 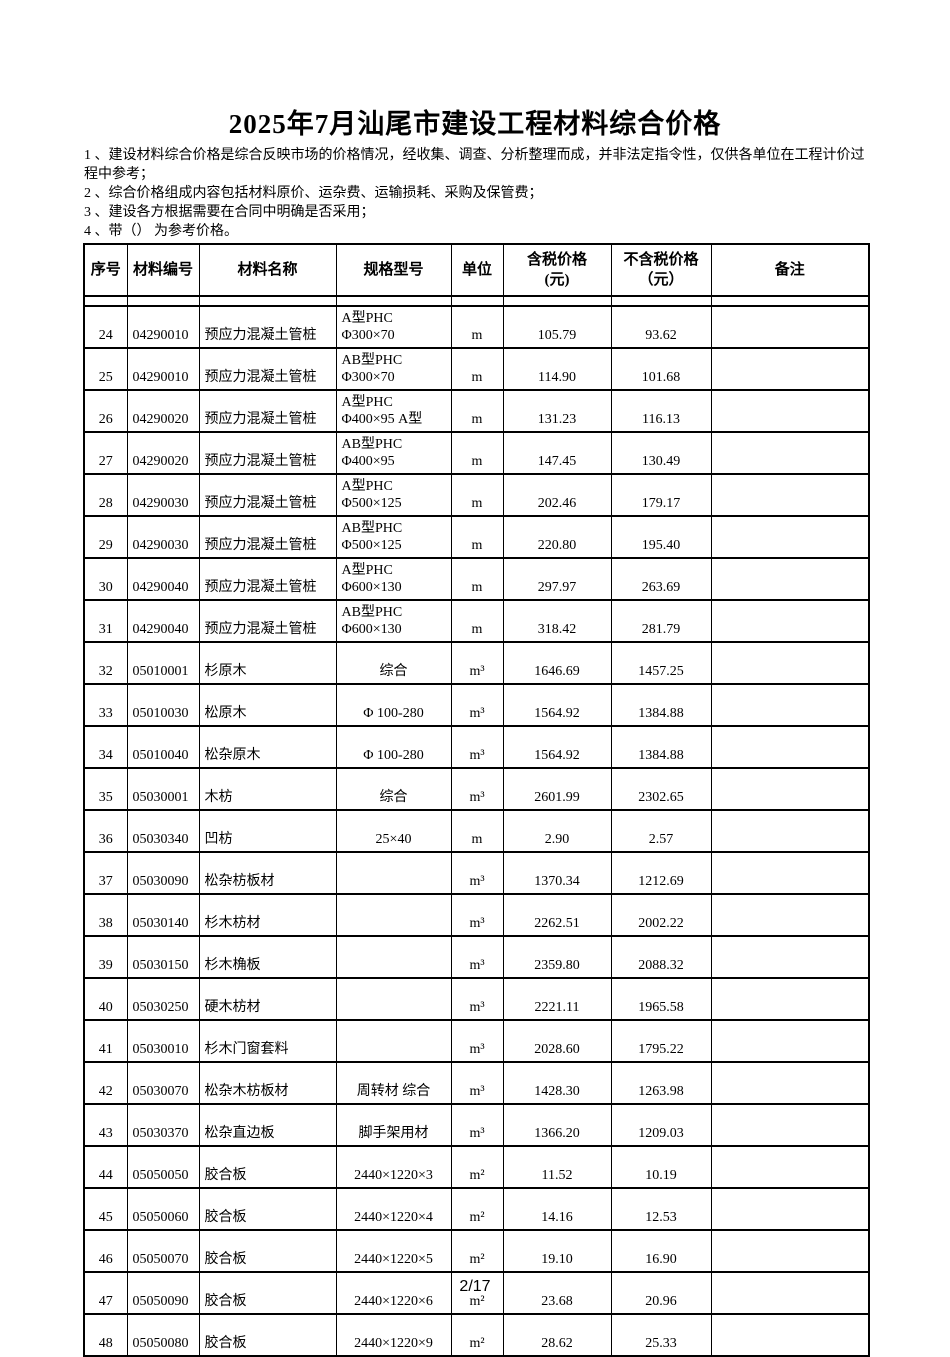 I want to click on cell-no: 28, so click(x=105, y=495).